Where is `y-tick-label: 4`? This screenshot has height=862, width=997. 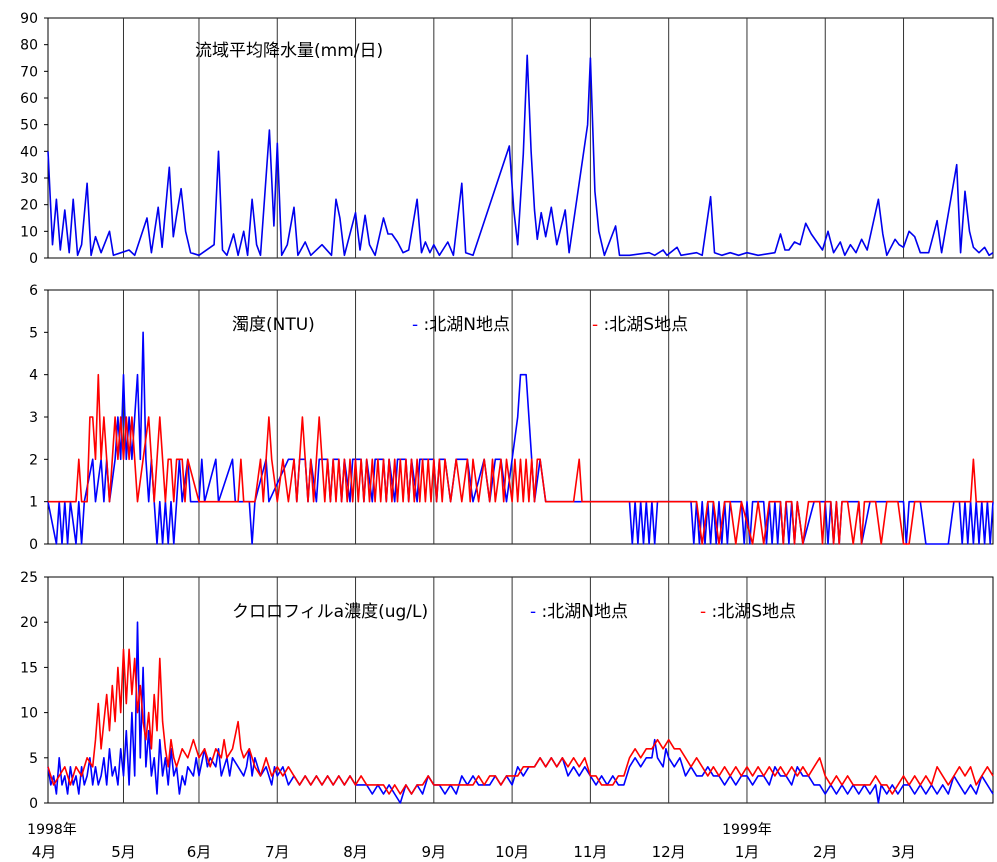 y-tick-label: 4 is located at coordinates (33, 376).